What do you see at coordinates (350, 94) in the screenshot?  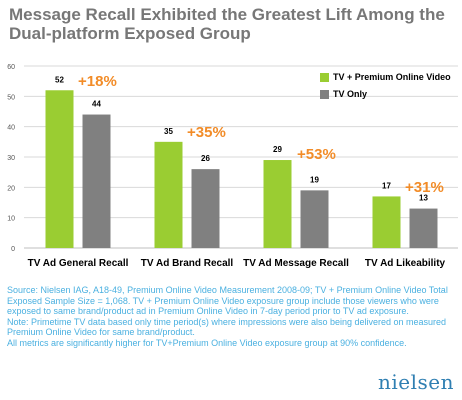 I see `legend-label-tv-only: TV Only` at bounding box center [350, 94].